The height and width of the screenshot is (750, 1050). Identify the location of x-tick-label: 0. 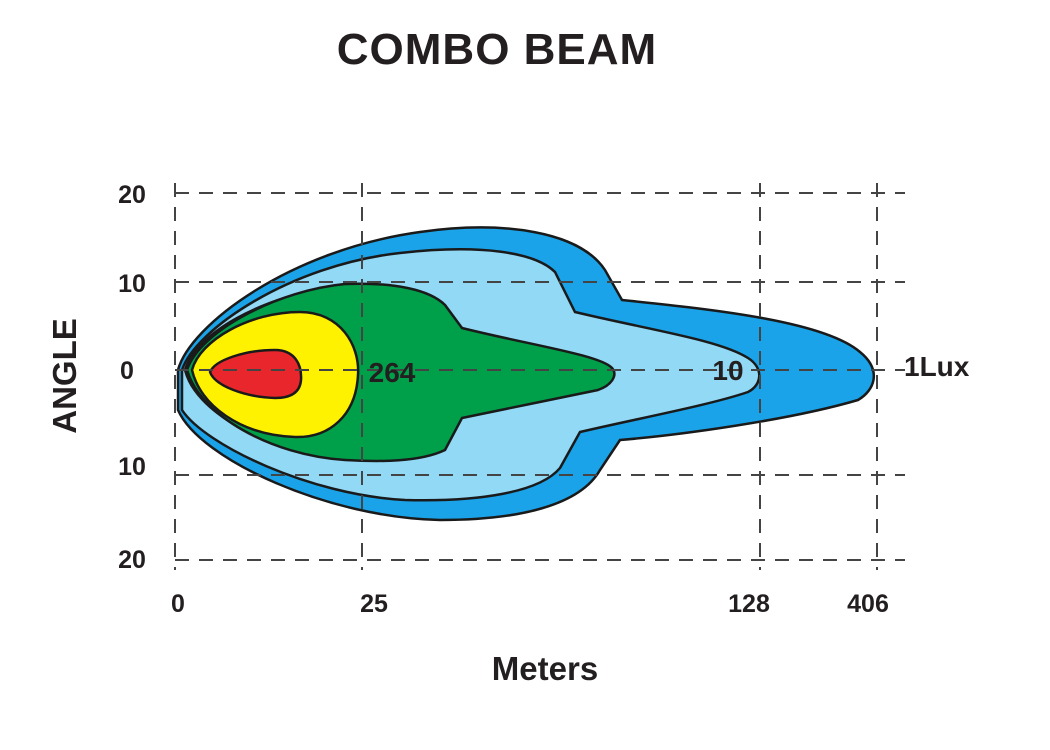
(178, 604).